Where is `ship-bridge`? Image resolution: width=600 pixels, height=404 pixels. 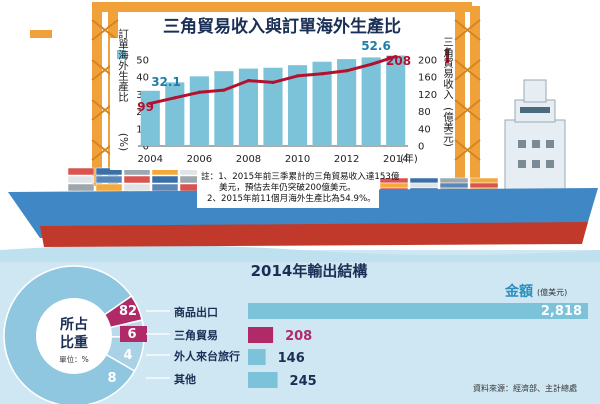 ship-bridge is located at coordinates (535, 140).